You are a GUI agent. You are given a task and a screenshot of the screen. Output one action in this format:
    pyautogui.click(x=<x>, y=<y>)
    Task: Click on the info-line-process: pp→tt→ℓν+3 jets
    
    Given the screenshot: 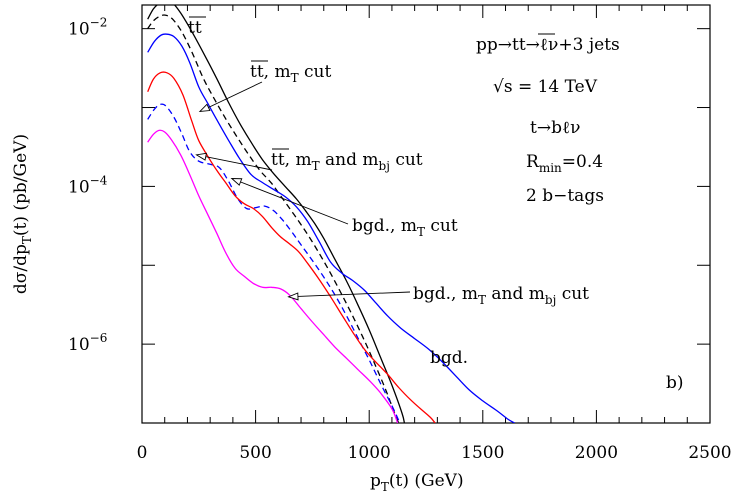 What is the action you would take?
    pyautogui.click(x=548, y=45)
    